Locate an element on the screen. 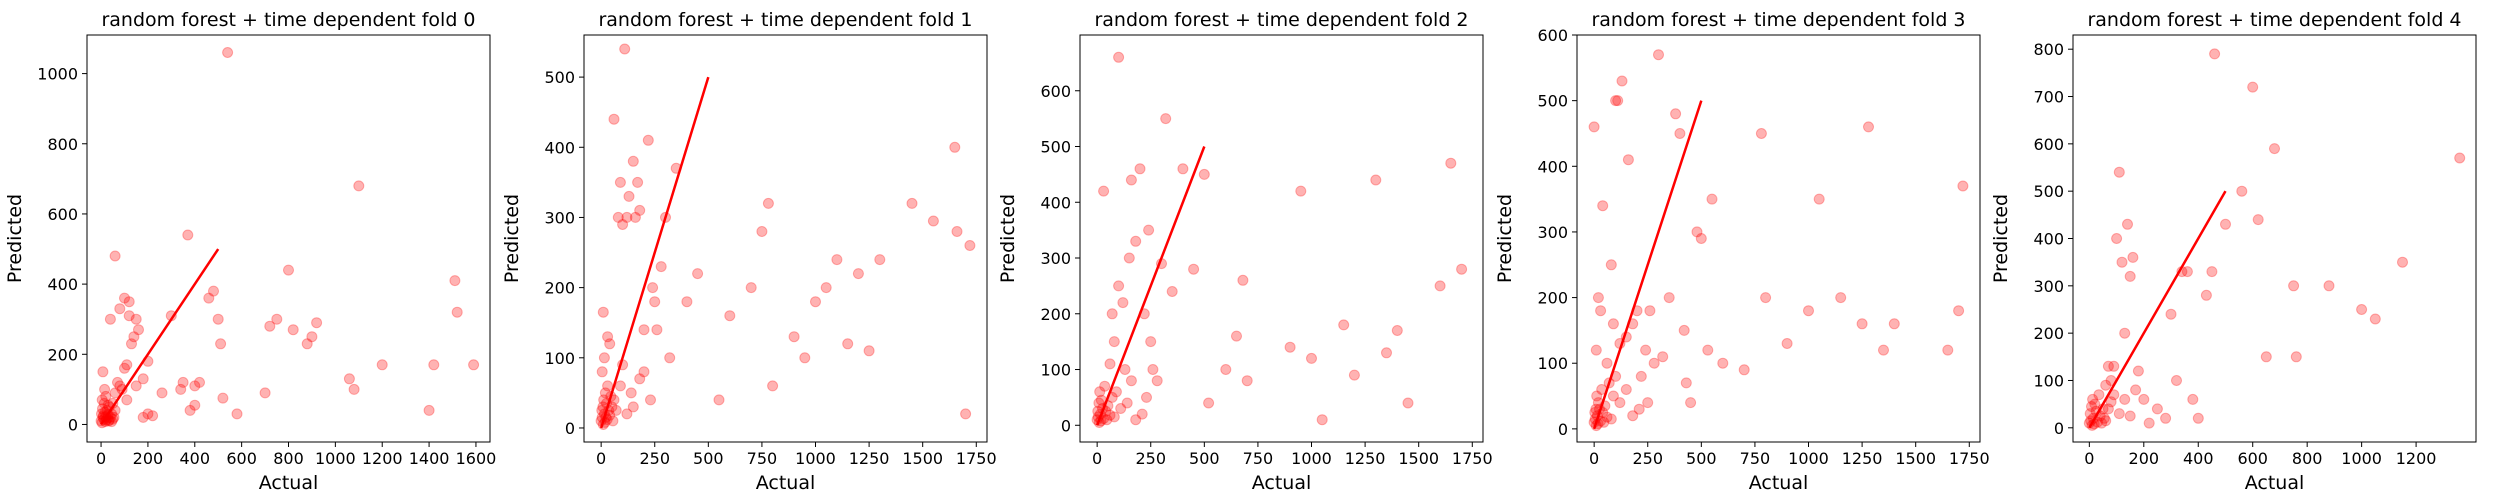 This screenshot has width=2500, height=500. x-tick-label: 250 is located at coordinates (1647, 458).